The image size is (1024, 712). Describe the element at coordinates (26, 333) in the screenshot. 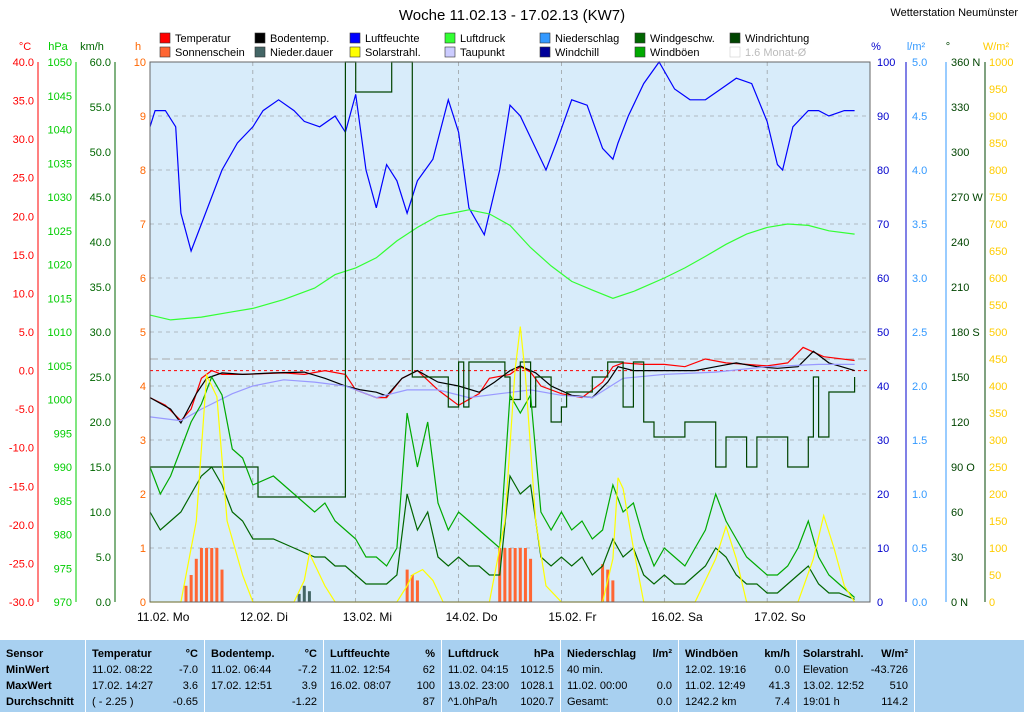

I see `tick-label-temp: 5.0` at that location.